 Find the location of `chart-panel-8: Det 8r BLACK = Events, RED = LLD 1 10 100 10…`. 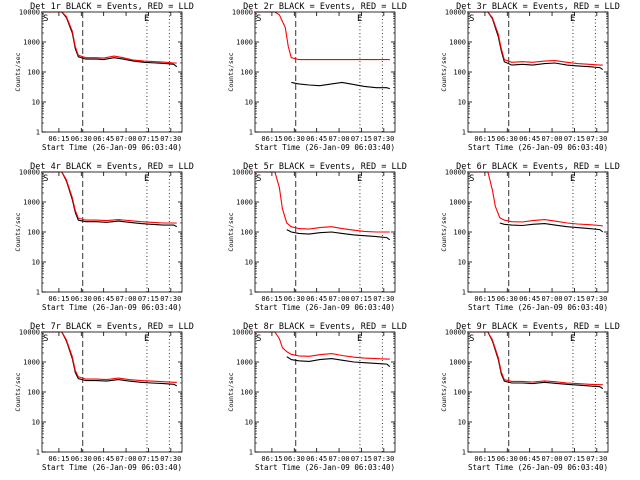

chart-panel-8: Det 8r BLACK = Events, RED = LLD 1 10 100 10… is located at coordinates (317, 397).